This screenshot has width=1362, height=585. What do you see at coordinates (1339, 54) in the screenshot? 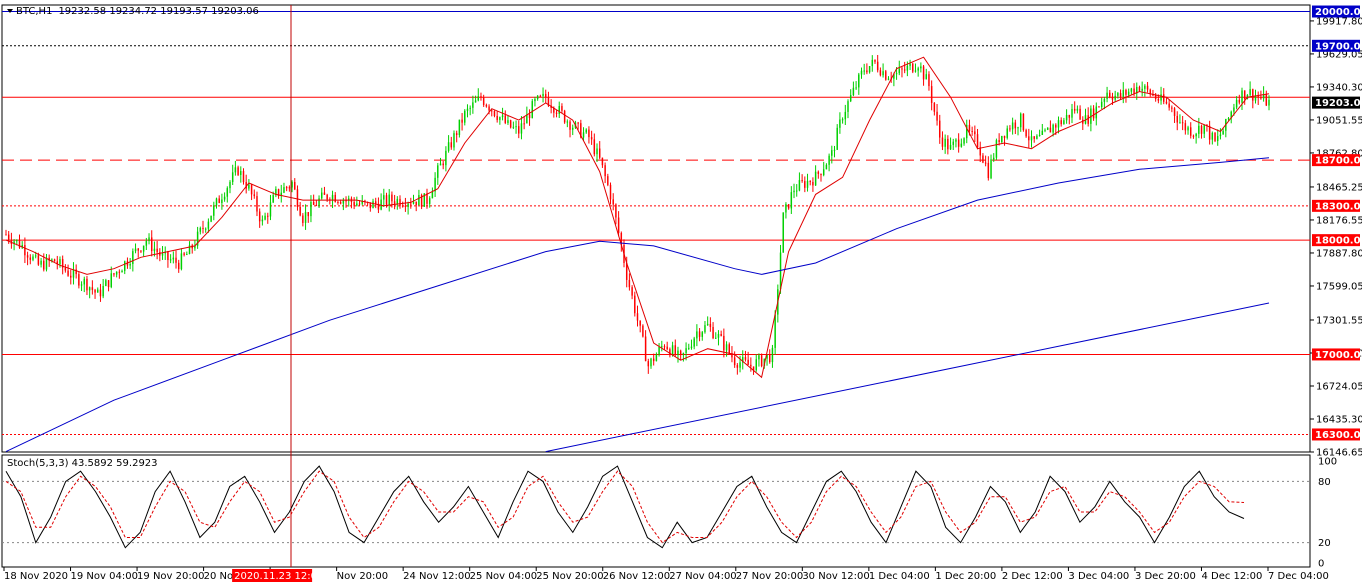
I see `y-axis-tick-label: 19629.05` at bounding box center [1339, 54].